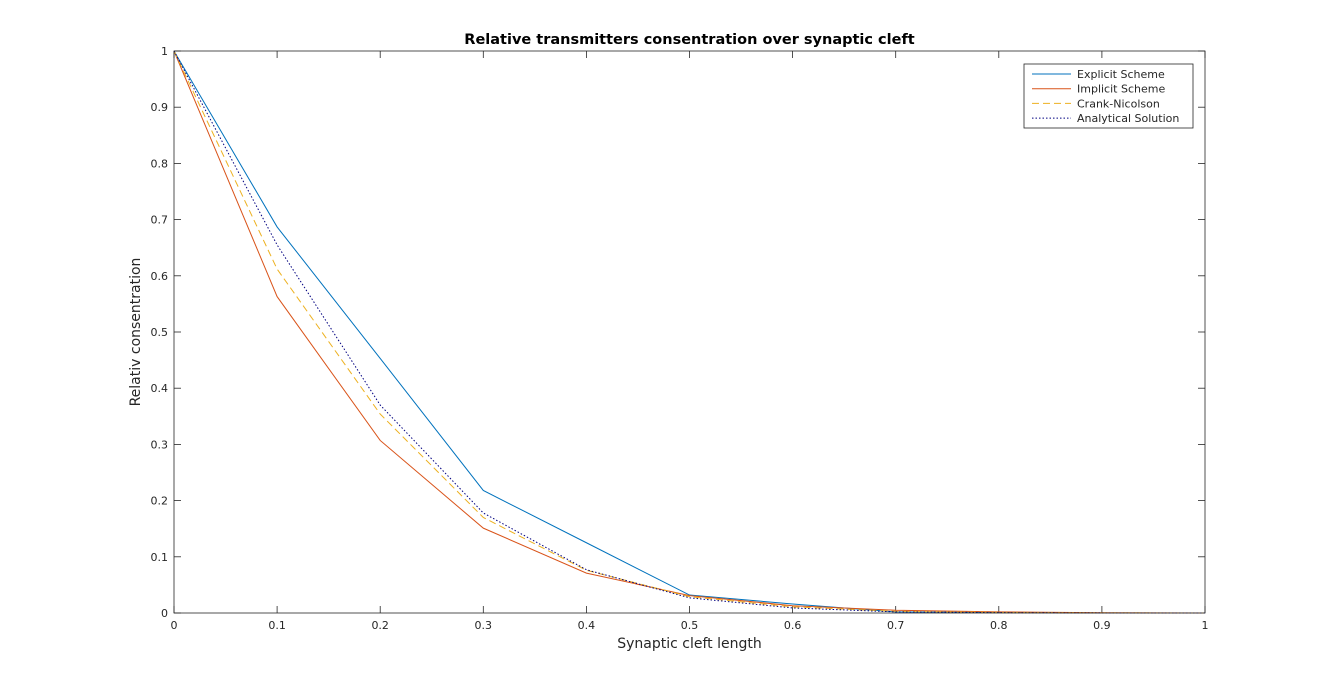 The height and width of the screenshot is (689, 1333). I want to click on y-tick-label: 0.1, so click(160, 557).